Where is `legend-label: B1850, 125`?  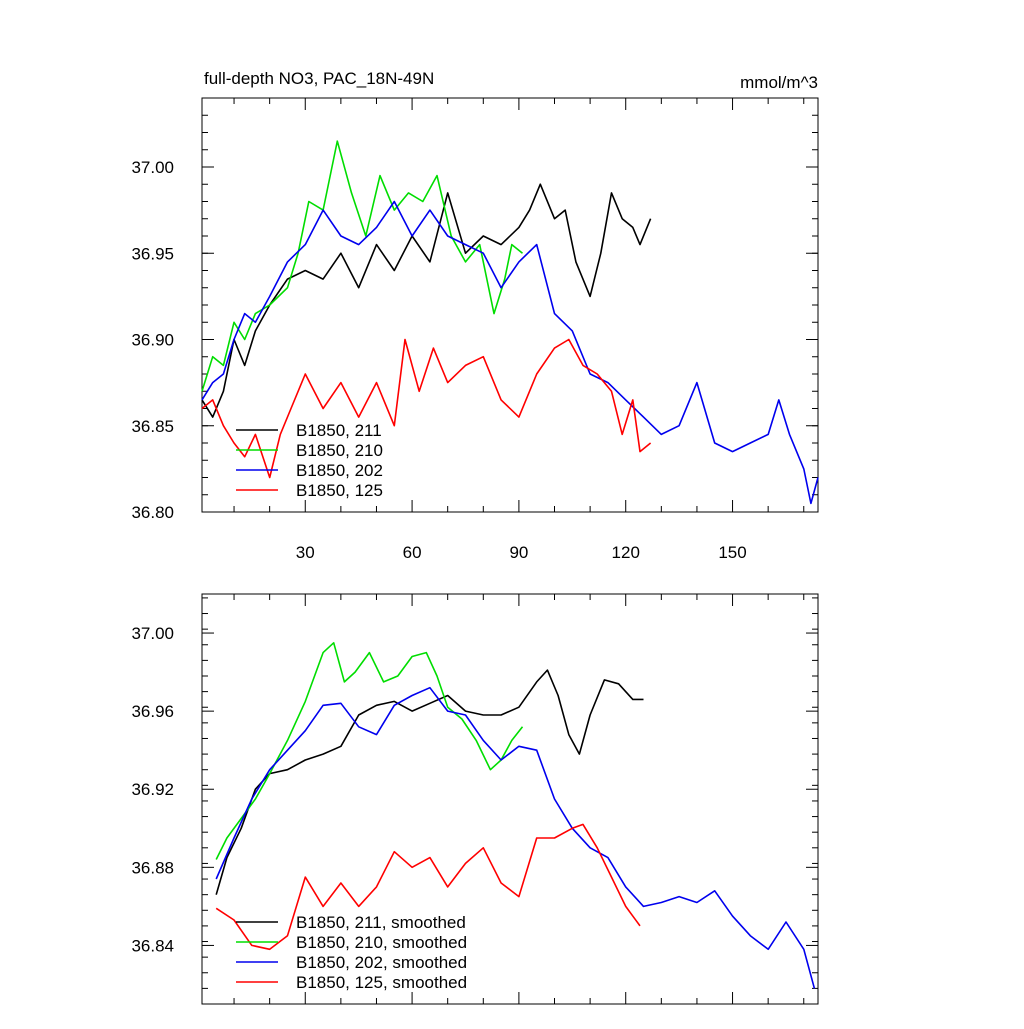 legend-label: B1850, 125 is located at coordinates (339, 490).